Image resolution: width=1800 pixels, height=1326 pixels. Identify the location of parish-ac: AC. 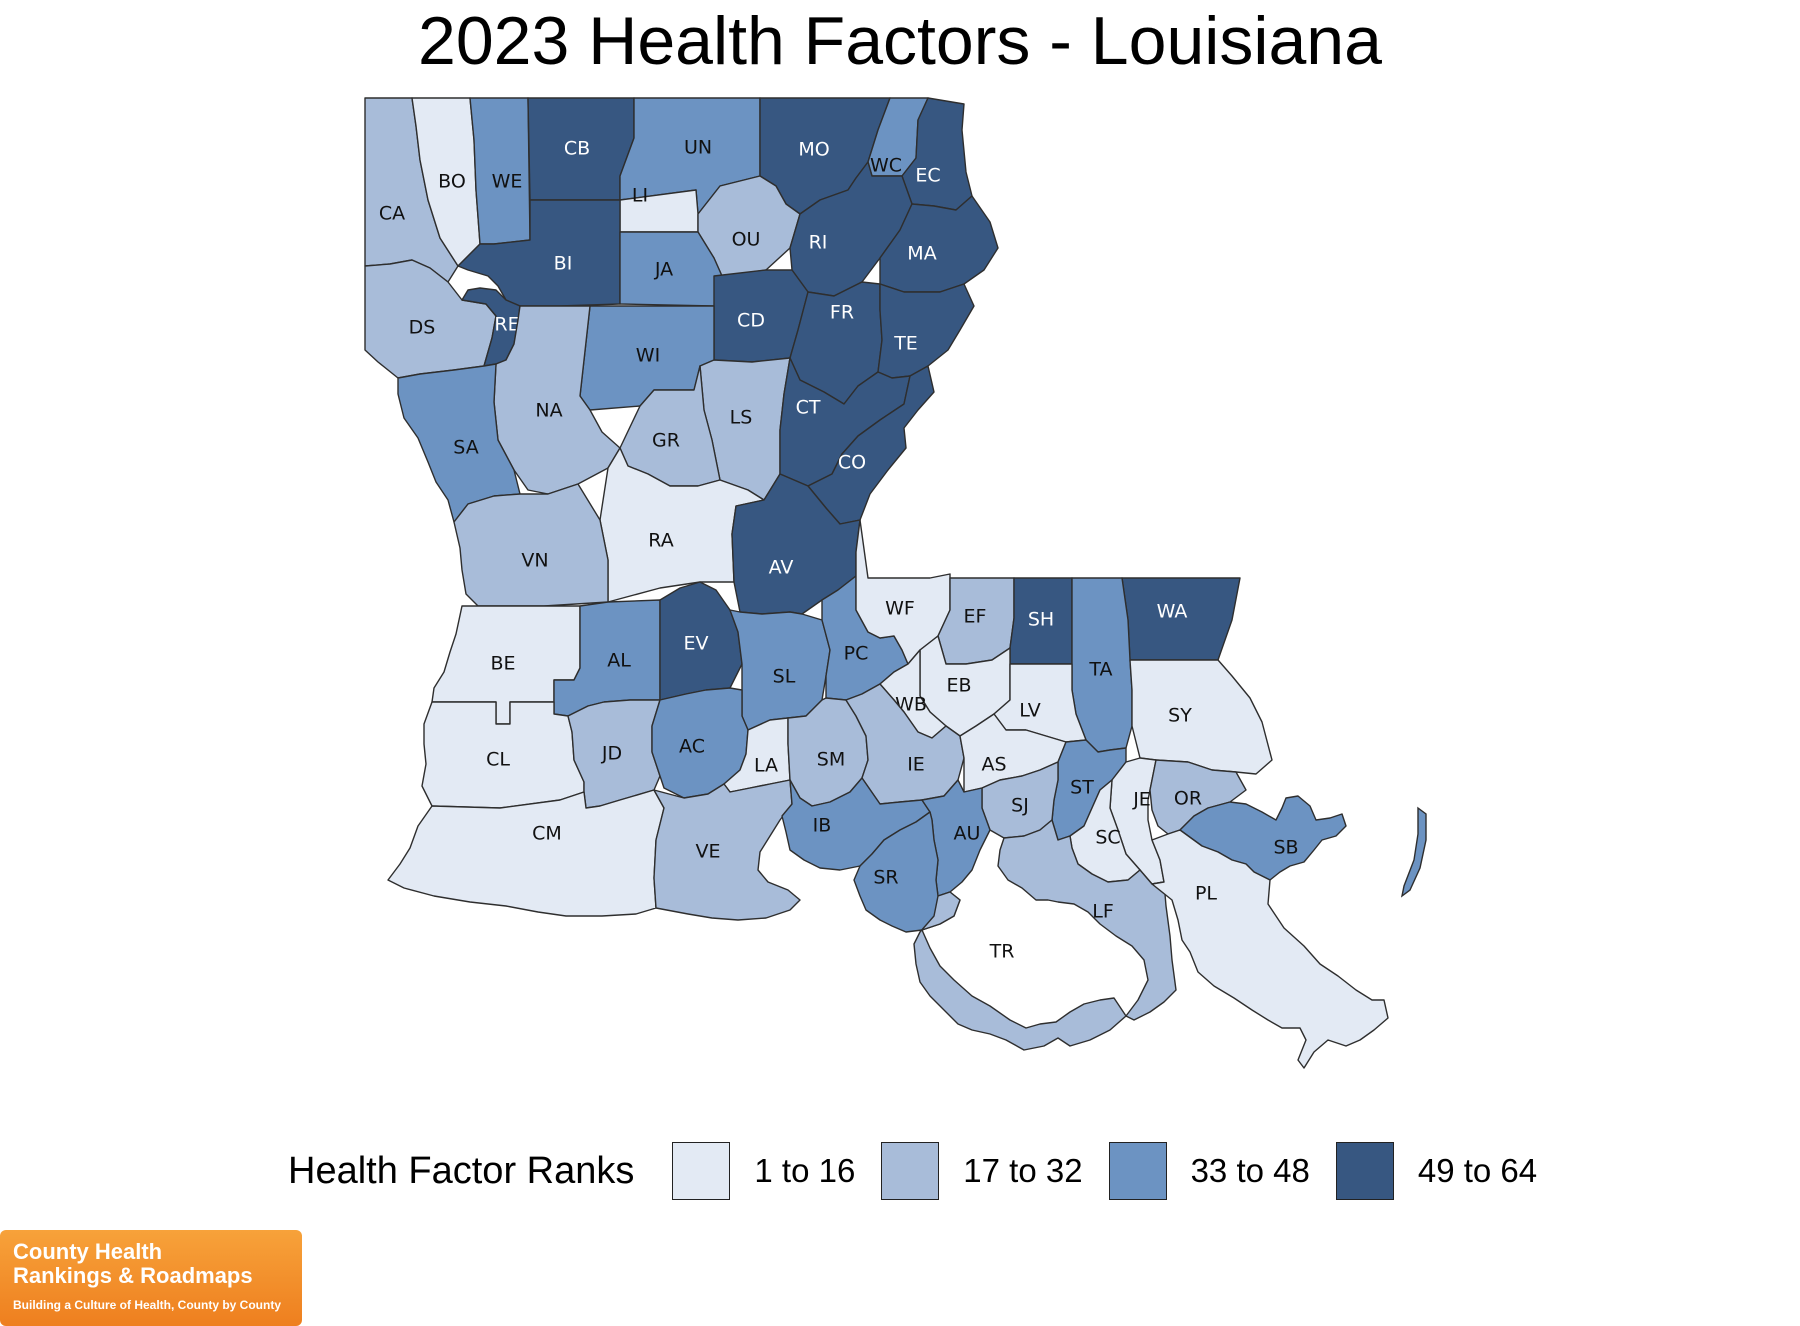
(700, 743).